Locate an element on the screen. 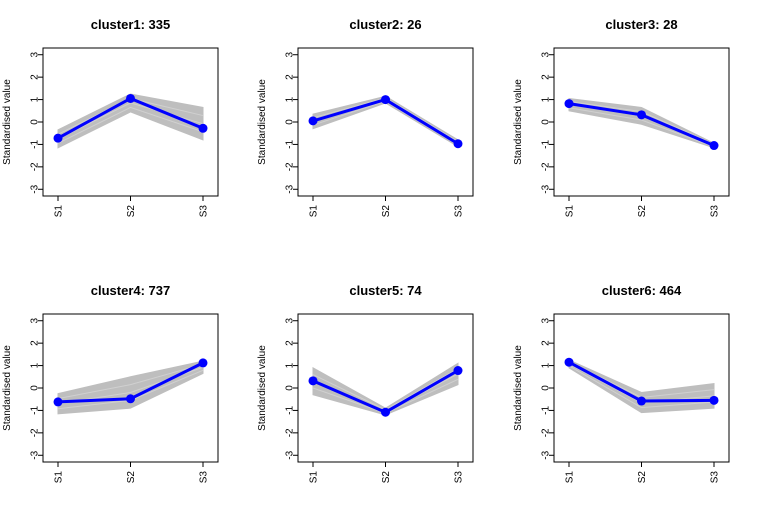 The height and width of the screenshot is (528, 766). chart-title: cluster1: 335 is located at coordinates (131, 24).